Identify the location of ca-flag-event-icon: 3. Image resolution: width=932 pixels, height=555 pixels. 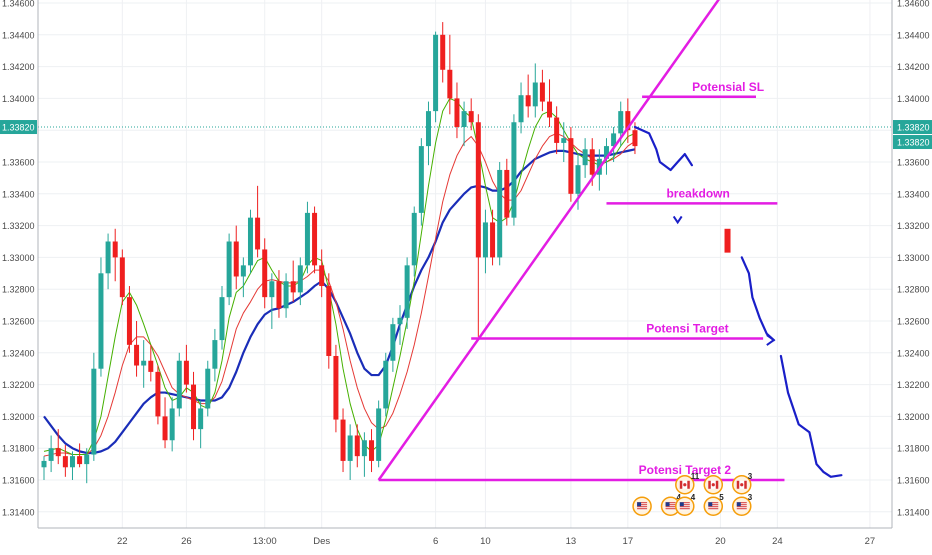
(742, 483).